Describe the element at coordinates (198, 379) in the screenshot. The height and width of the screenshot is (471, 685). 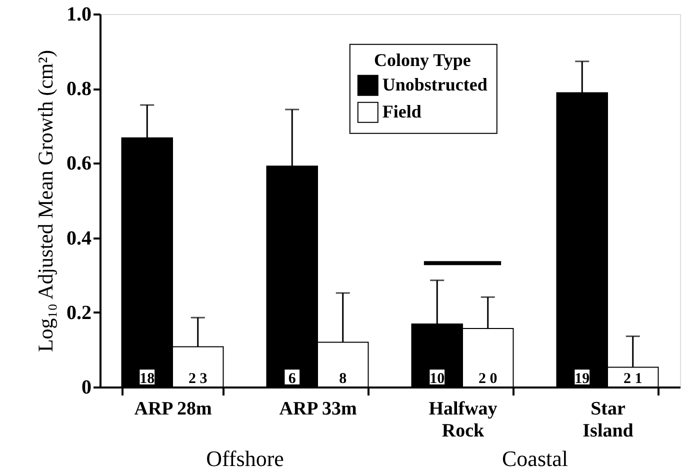
I see `annotation: 2 3` at that location.